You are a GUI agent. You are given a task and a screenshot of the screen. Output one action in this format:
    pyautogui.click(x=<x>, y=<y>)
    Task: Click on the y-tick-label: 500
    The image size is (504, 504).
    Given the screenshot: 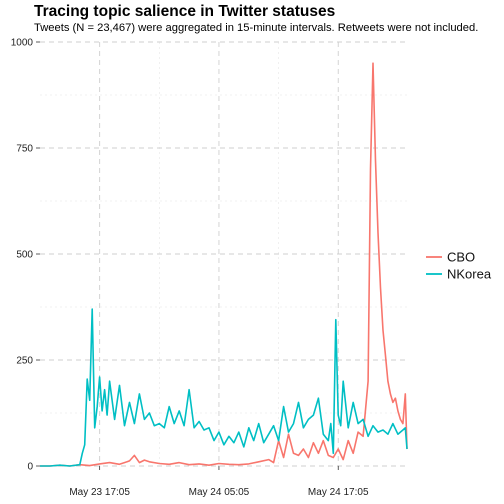 What is the action you would take?
    pyautogui.click(x=24, y=255)
    